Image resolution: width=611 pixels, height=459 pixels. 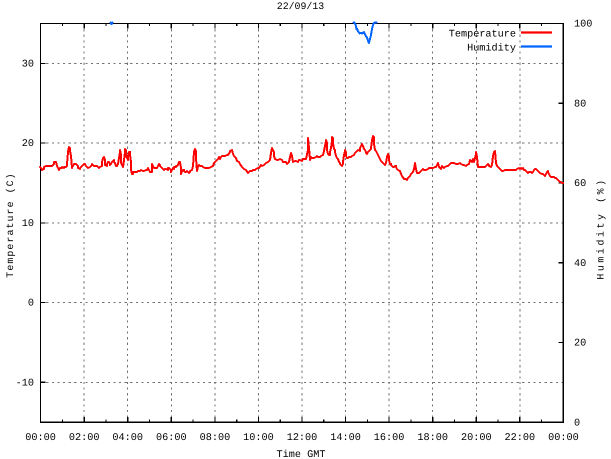 I want to click on svg-text: 14:00, so click(x=345, y=438).